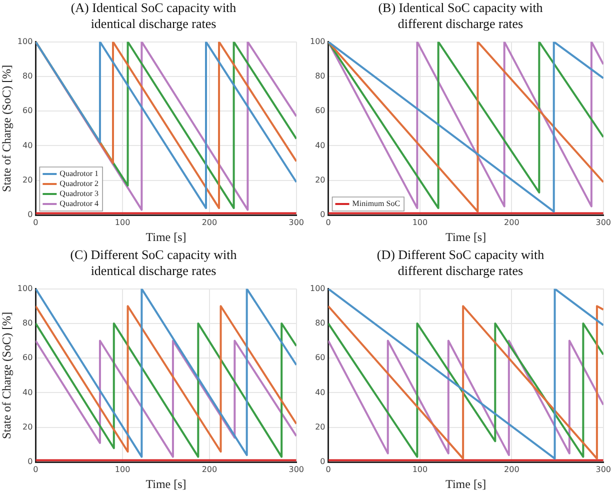  What do you see at coordinates (79, 203) in the screenshot?
I see `legend-label: Quadrotor 4` at bounding box center [79, 203].